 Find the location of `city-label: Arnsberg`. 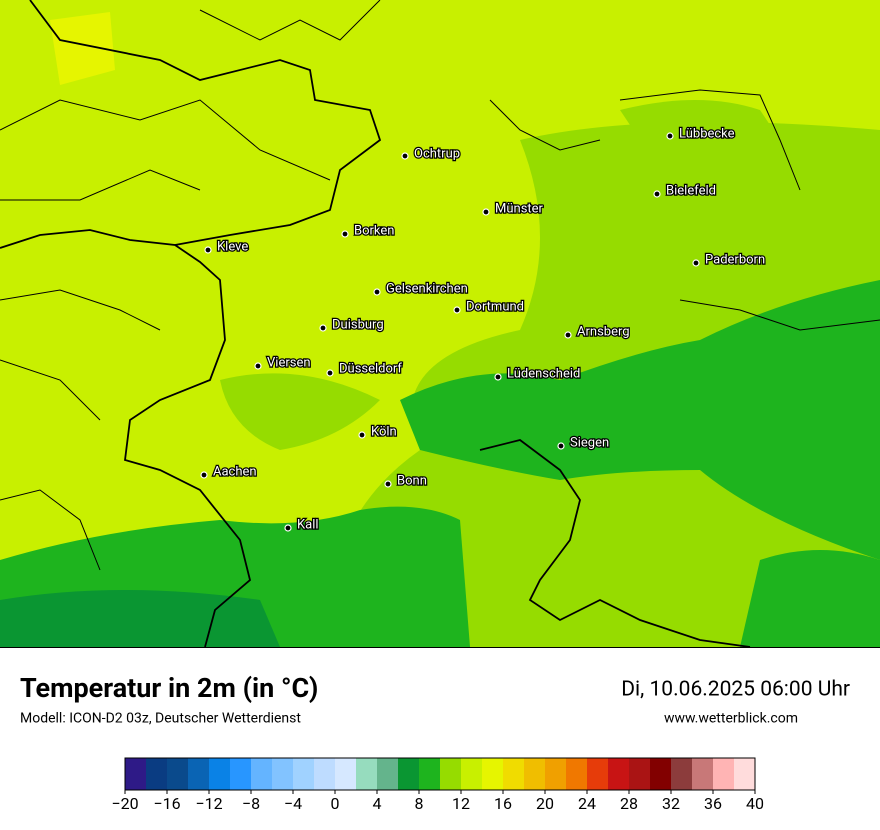

city-label: Arnsberg is located at coordinates (603, 331).